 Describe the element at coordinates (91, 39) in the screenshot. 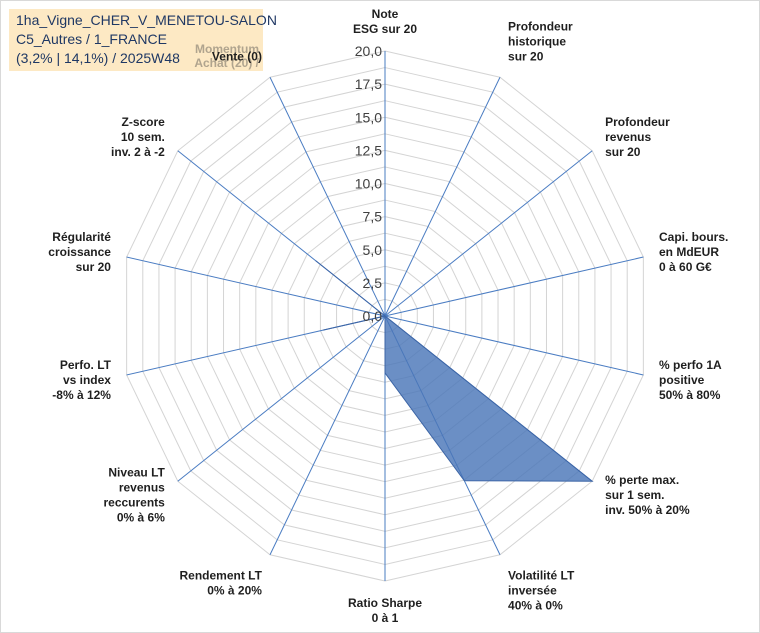

I see `chart-title-line-2: C5_Autres / 1_FRANCE` at that location.